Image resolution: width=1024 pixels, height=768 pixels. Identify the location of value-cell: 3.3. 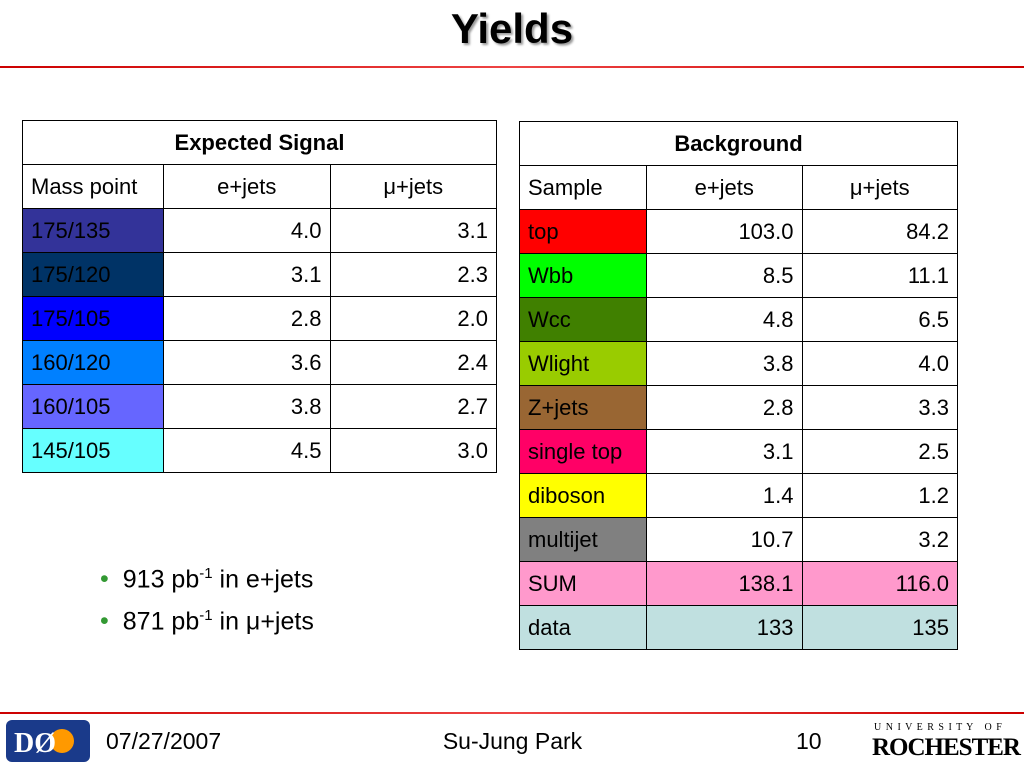
(879, 407).